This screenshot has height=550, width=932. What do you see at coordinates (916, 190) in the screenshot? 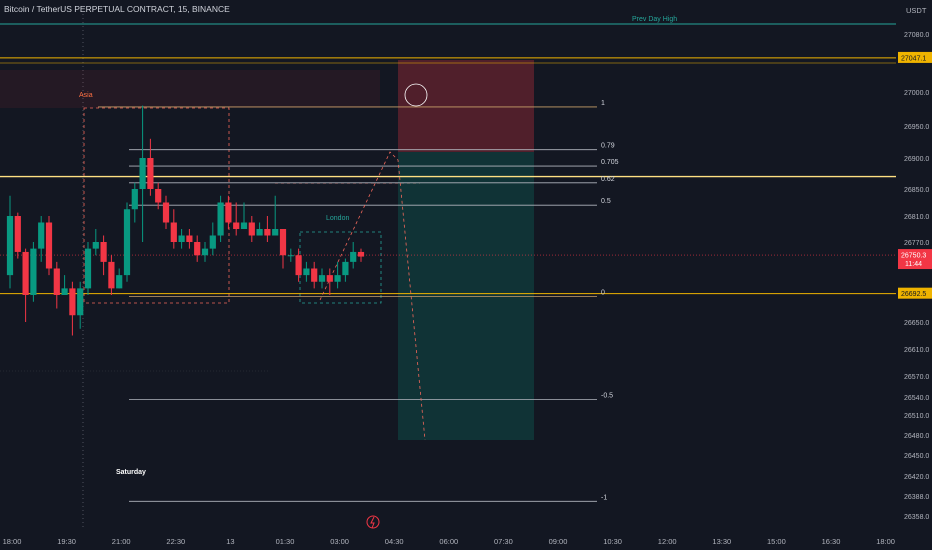
I see `y-tick-4: 26850.0` at bounding box center [916, 190].